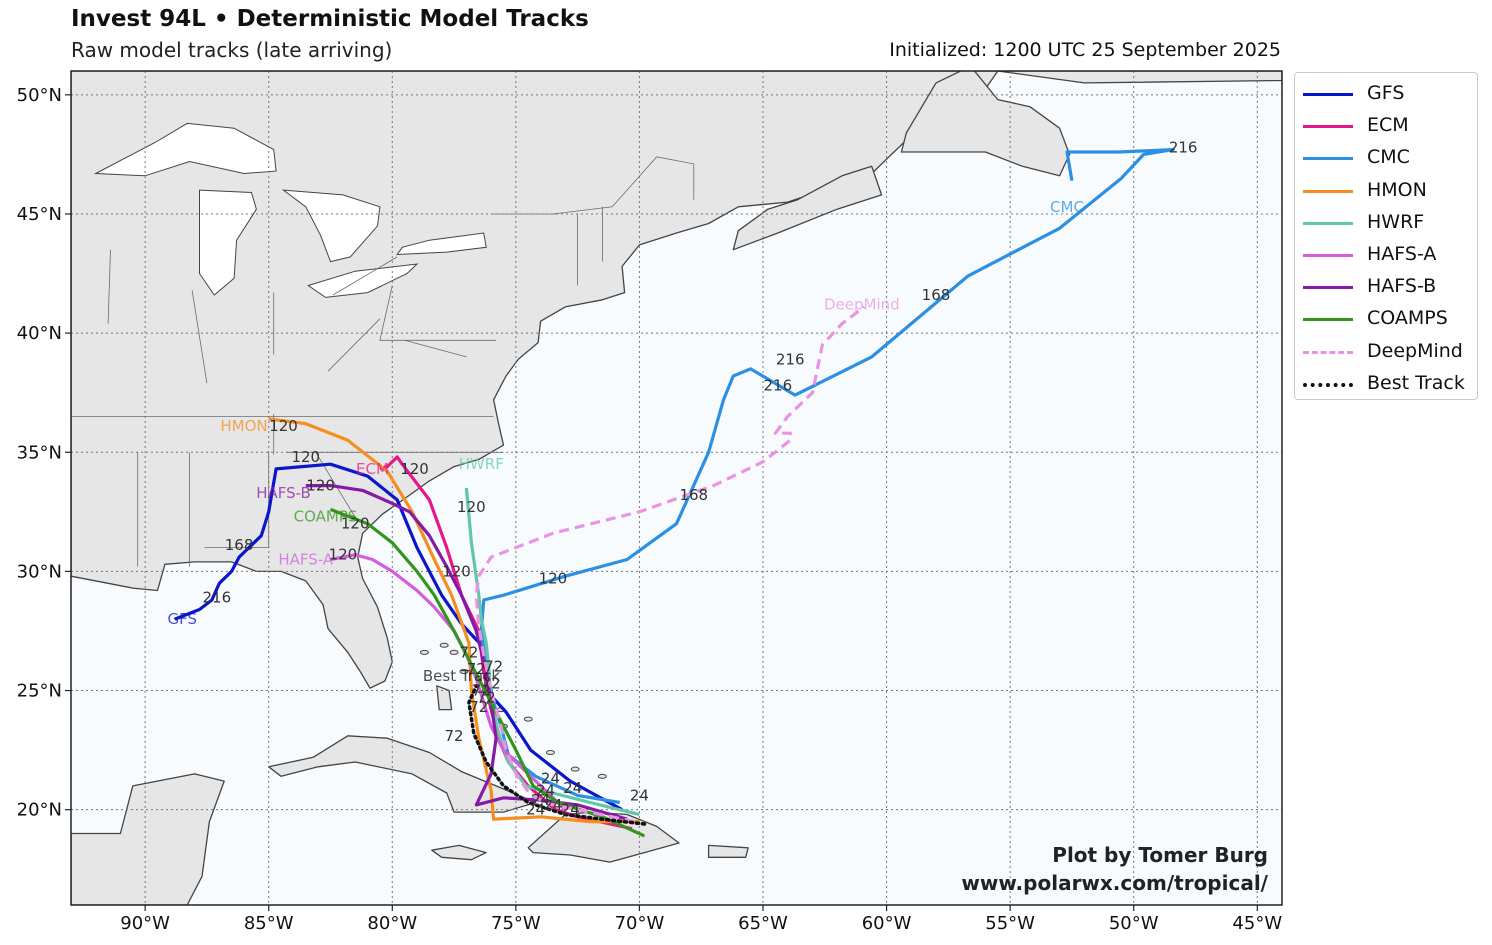 The image size is (1492, 945). What do you see at coordinates (487, 672) in the screenshot?
I see `coamps-track` at bounding box center [487, 672].